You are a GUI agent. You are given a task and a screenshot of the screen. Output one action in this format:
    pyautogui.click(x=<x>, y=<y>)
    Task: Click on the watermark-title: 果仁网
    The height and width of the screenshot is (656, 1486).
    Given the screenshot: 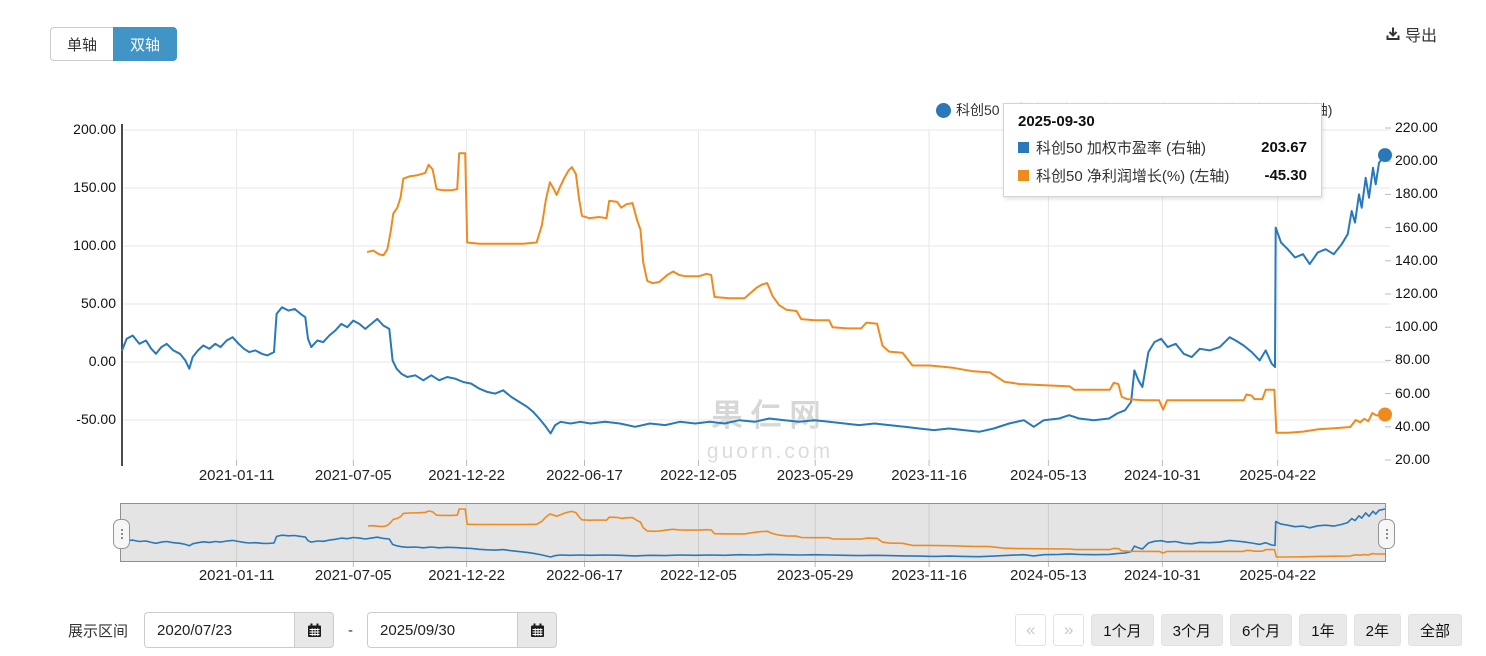 What is the action you would take?
    pyautogui.click(x=770, y=415)
    